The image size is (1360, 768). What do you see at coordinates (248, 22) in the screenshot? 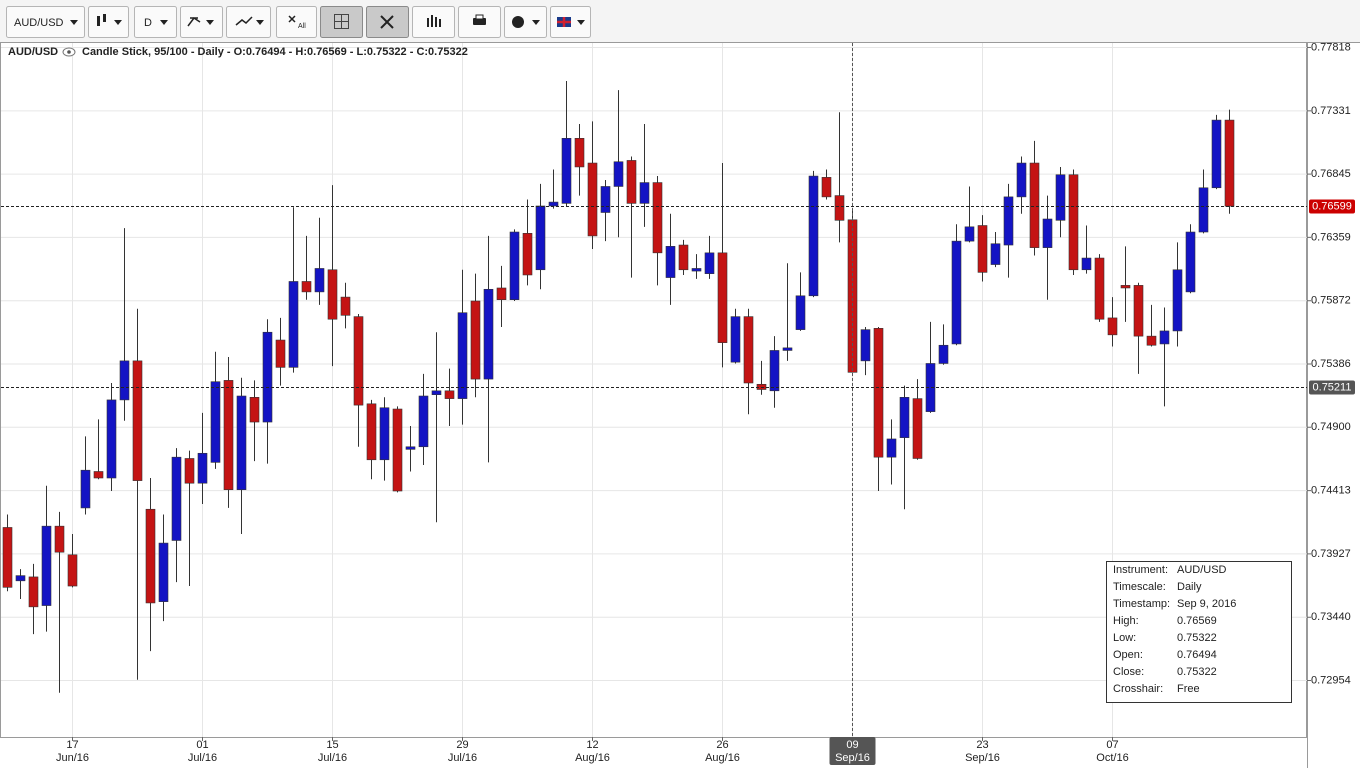
I see `indicator-button` at bounding box center [248, 22].